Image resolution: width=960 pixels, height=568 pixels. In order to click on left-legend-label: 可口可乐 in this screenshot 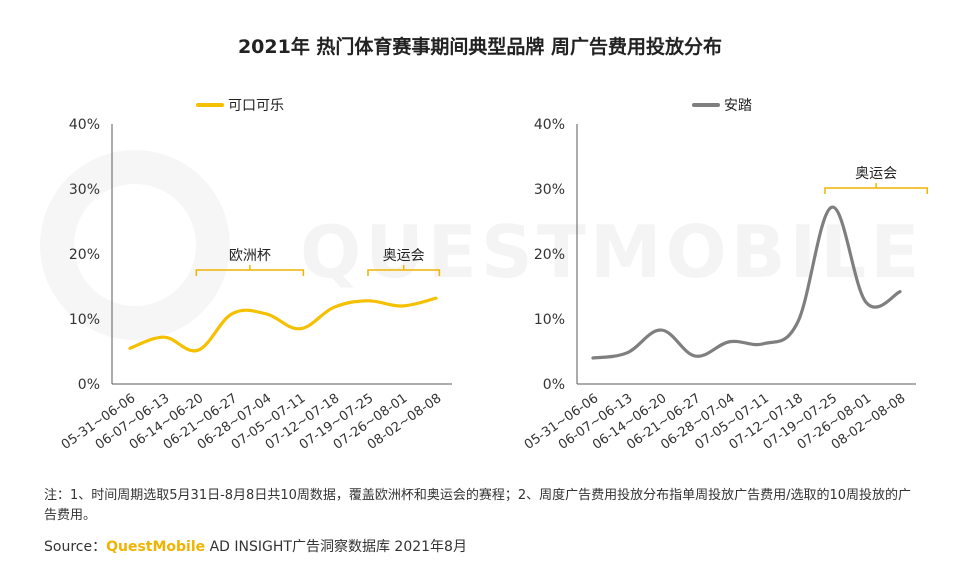, I will do `click(256, 106)`.